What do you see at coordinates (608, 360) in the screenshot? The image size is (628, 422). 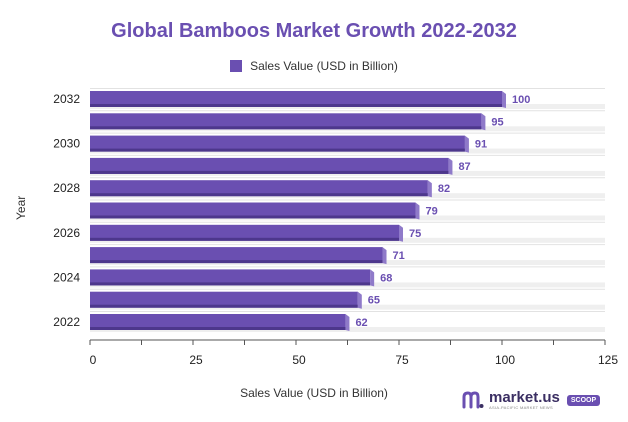 I see `x-tick-label: 125` at bounding box center [608, 360].